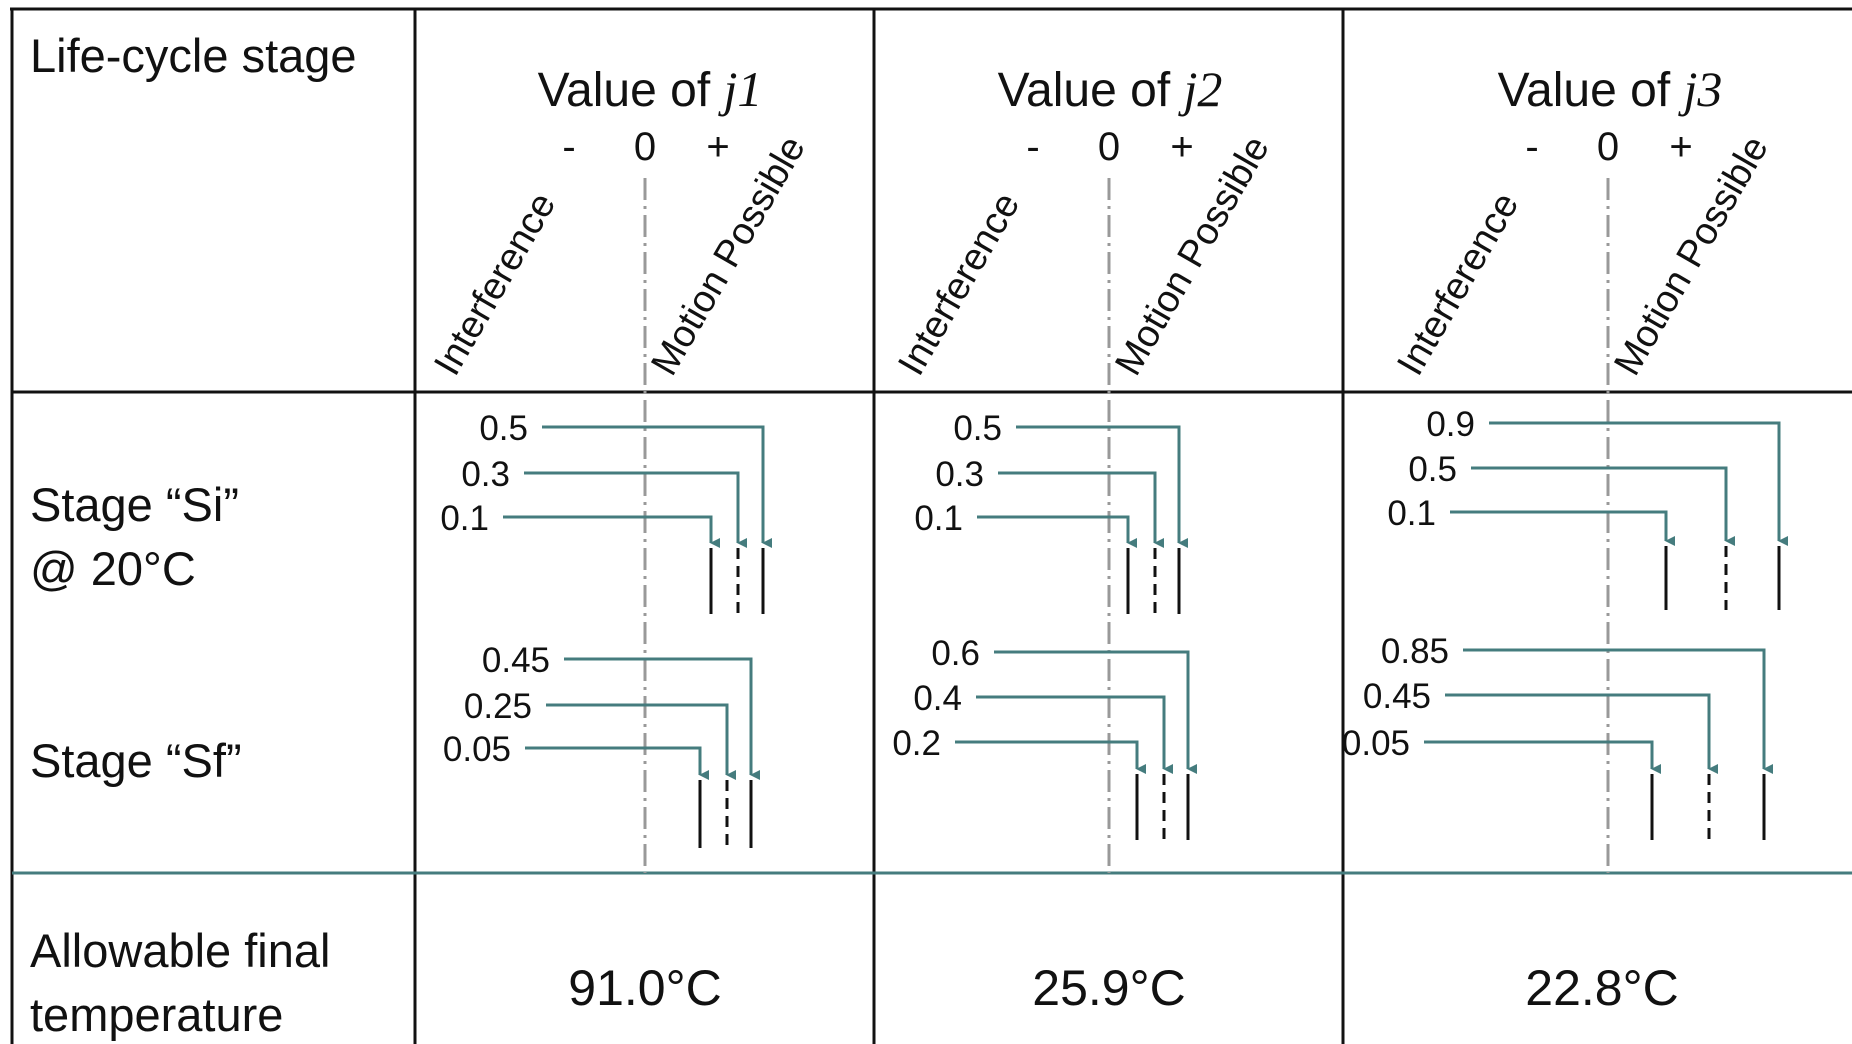 Image resolution: width=1852 pixels, height=1044 pixels. What do you see at coordinates (1109, 147) in the screenshot?
I see `zero-label-2: 0` at bounding box center [1109, 147].